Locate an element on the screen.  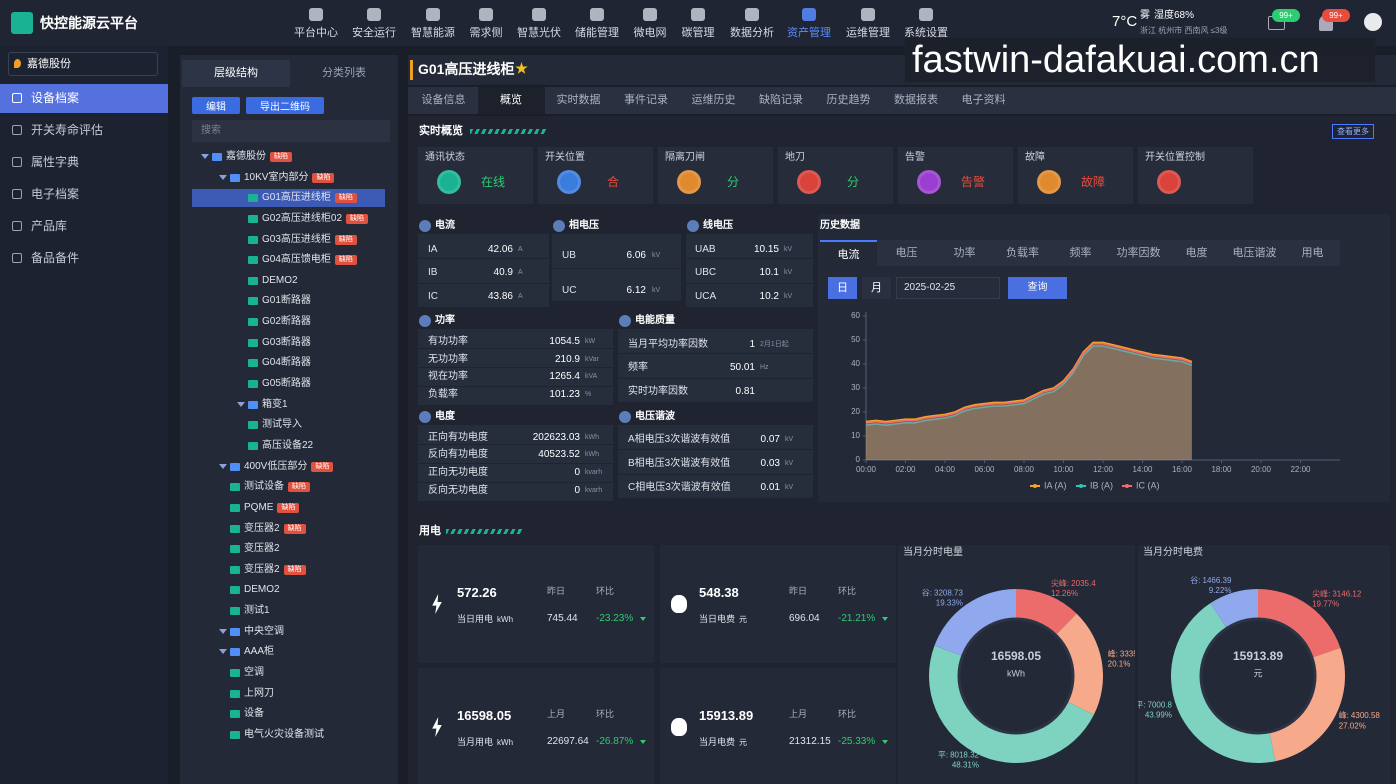
metric-unit: kV is located at coordinates (656, 290).